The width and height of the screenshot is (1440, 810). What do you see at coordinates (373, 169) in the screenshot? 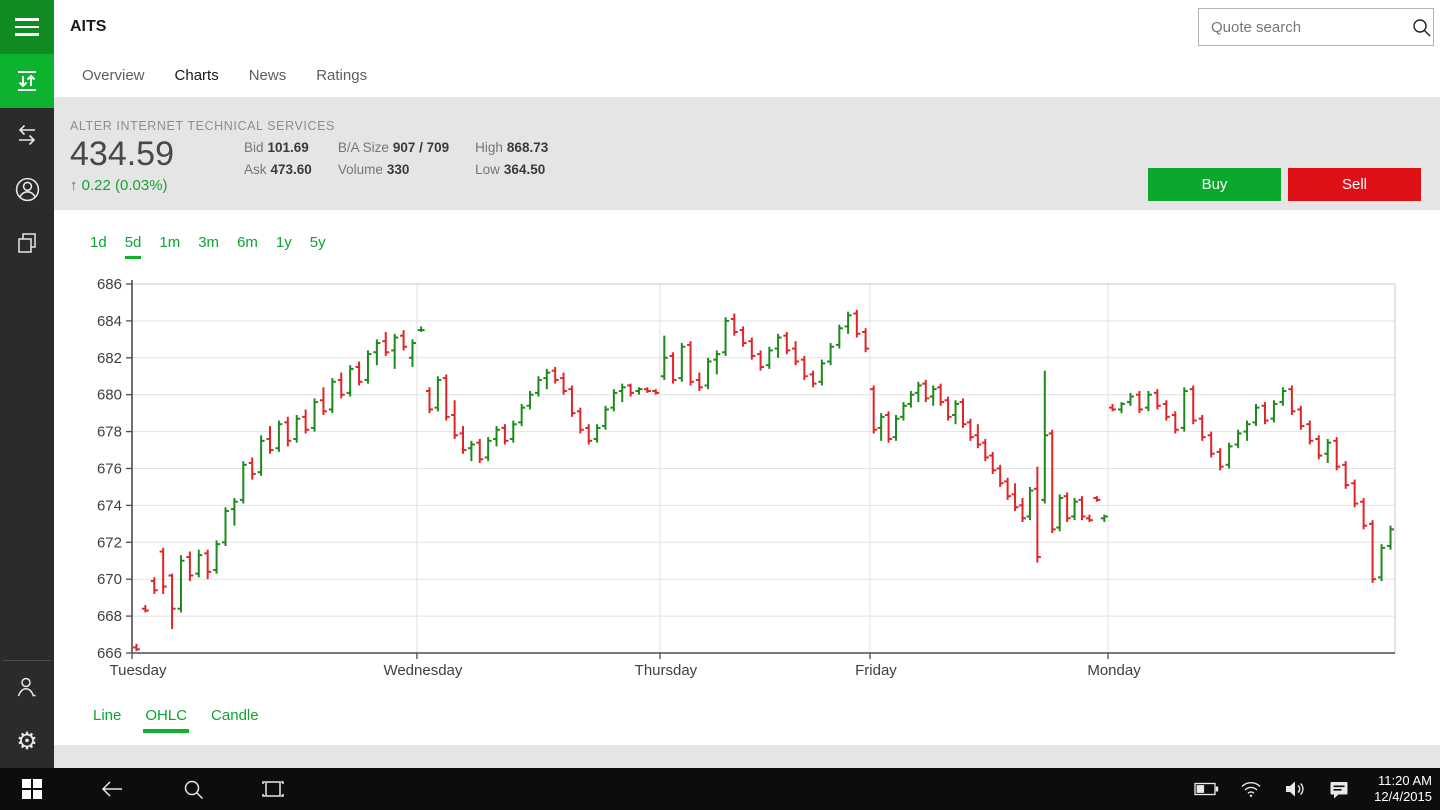
I see `stat-volume: Volume 330` at bounding box center [373, 169].